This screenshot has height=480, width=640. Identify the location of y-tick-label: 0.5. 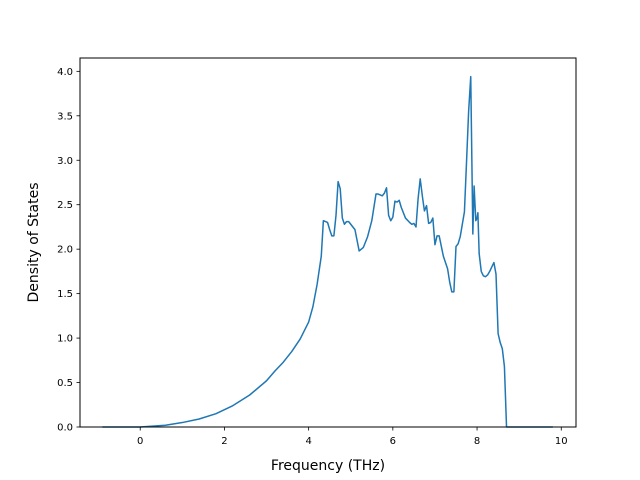
(65, 383).